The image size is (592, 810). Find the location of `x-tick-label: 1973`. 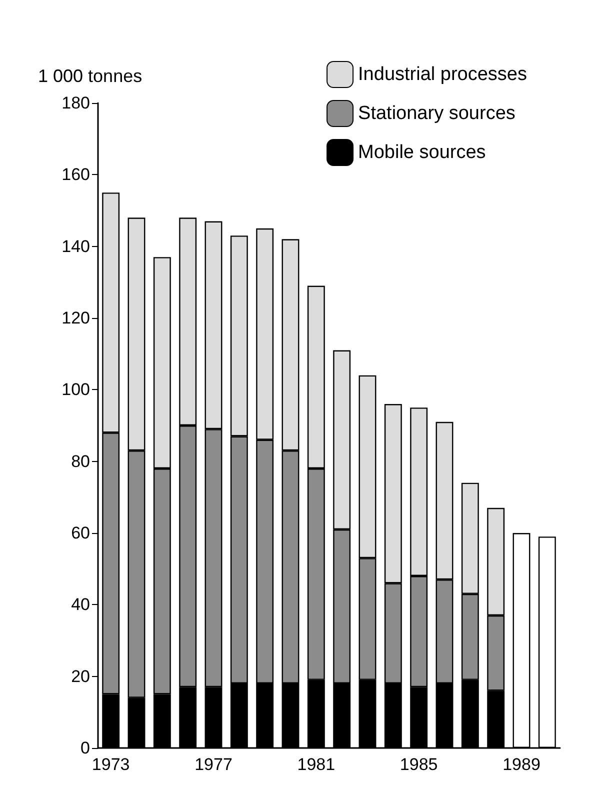

x-tick-label: 1973 is located at coordinates (111, 764).